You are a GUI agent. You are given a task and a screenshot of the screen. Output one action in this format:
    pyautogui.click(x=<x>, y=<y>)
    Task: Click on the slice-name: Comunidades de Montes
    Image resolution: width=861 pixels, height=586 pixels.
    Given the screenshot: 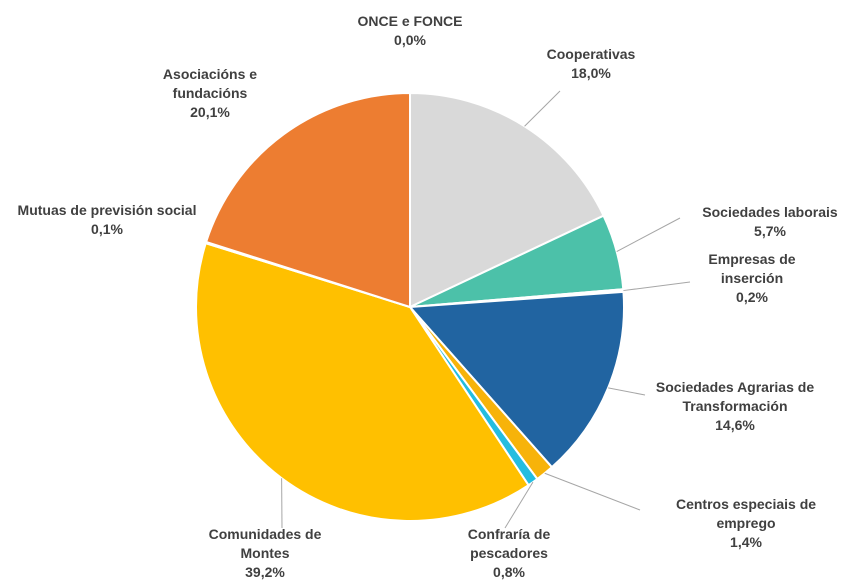 What is the action you would take?
    pyautogui.click(x=265, y=543)
    